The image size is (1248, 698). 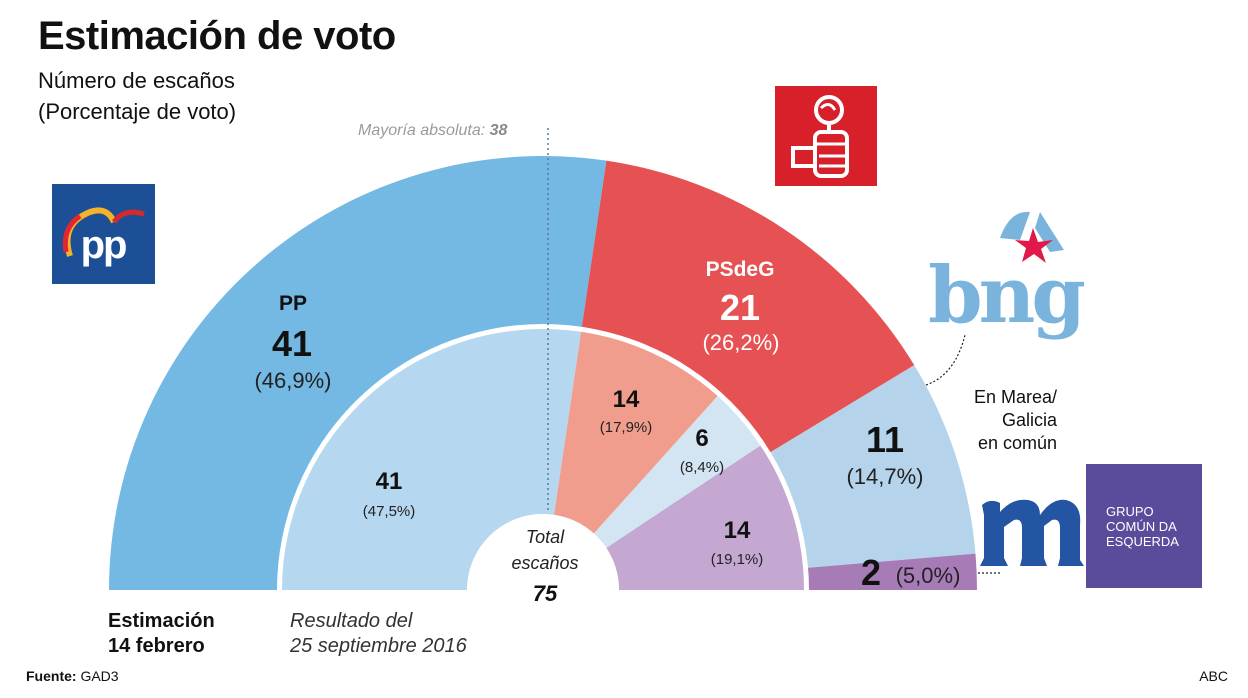 I want to click on gce-logo-line2: COMÚN DA, so click(x=1141, y=526).